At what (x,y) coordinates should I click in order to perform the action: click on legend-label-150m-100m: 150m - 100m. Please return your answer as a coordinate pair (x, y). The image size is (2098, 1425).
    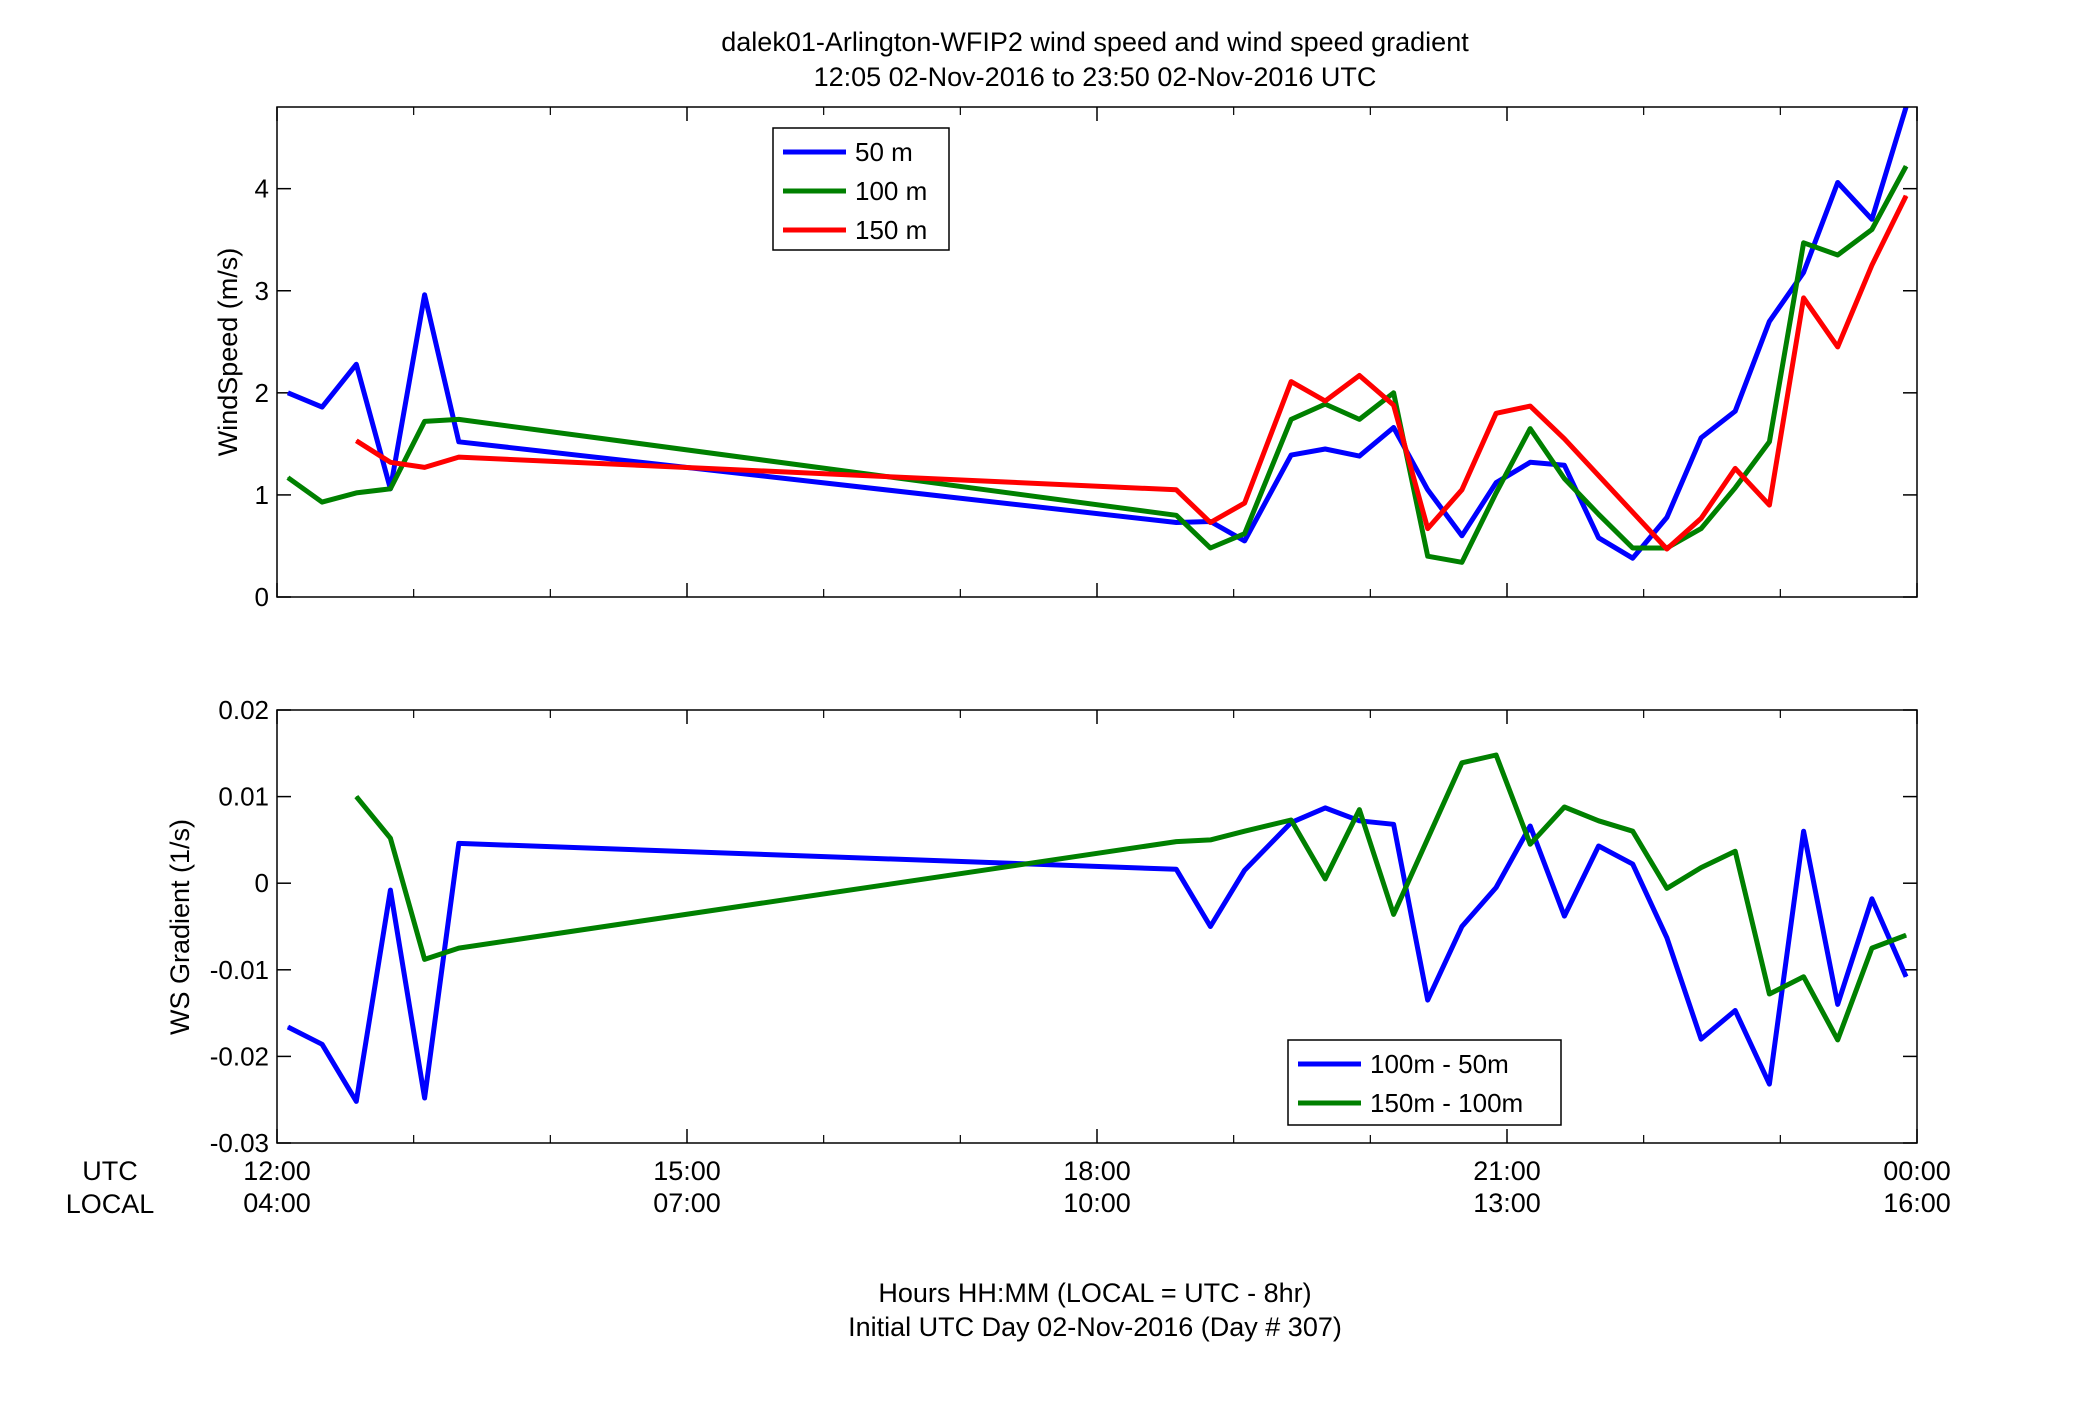
    Looking at the image, I should click on (1446, 1103).